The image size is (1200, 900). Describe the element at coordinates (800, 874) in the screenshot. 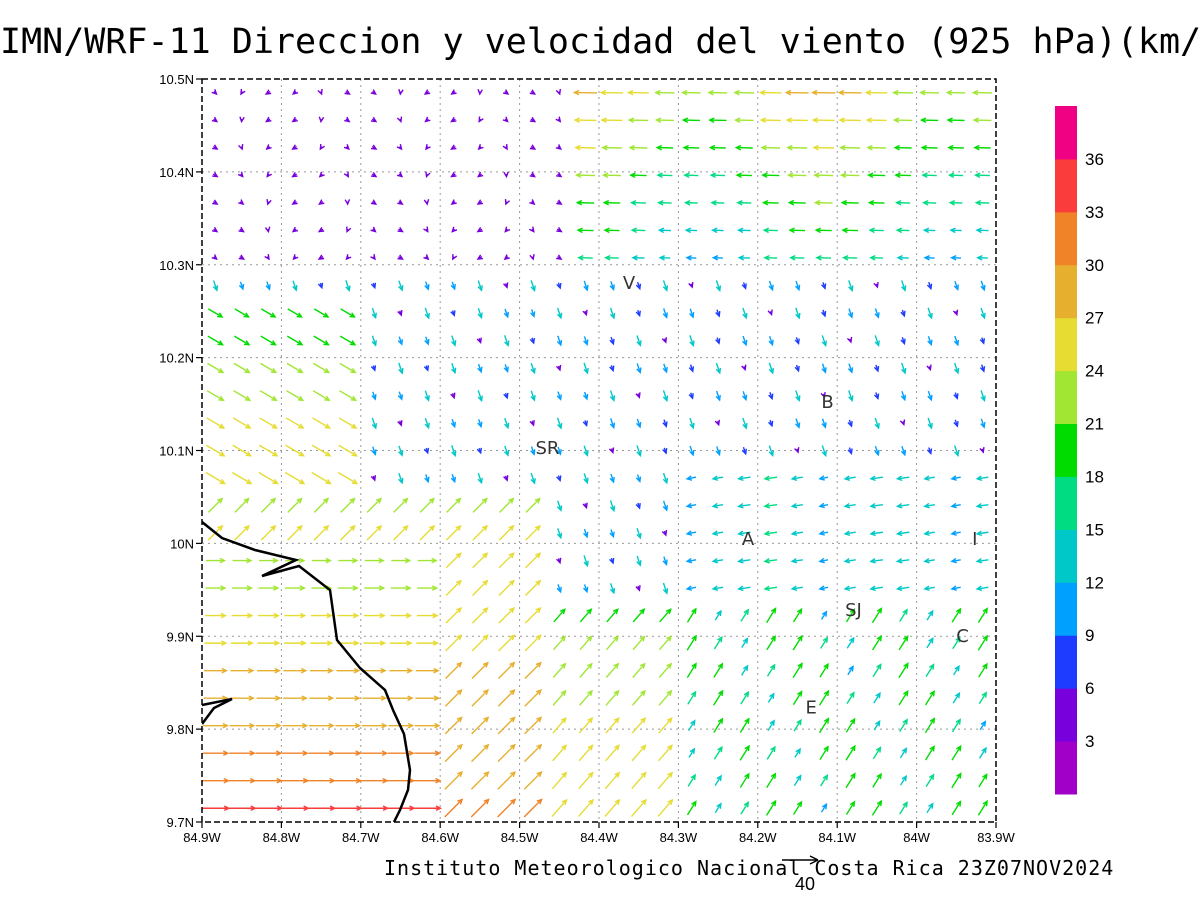

I see `reference-vector: 40` at that location.